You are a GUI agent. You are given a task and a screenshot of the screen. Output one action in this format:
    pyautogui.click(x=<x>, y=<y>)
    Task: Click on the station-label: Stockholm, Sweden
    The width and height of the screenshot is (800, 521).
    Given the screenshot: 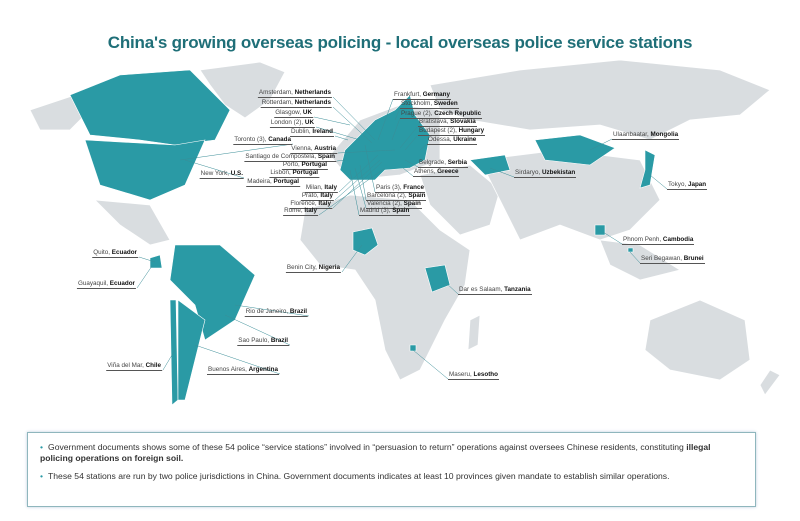 What is the action you would take?
    pyautogui.click(x=429, y=104)
    